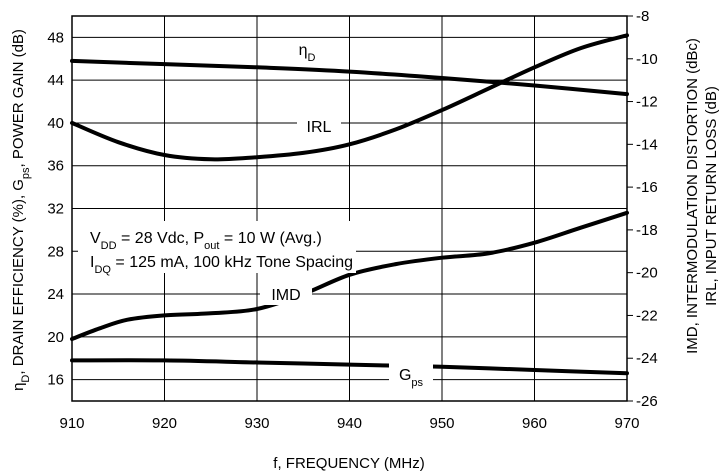  Describe the element at coordinates (647, 315) in the screenshot. I see `y-tick-label-right: -22` at that location.